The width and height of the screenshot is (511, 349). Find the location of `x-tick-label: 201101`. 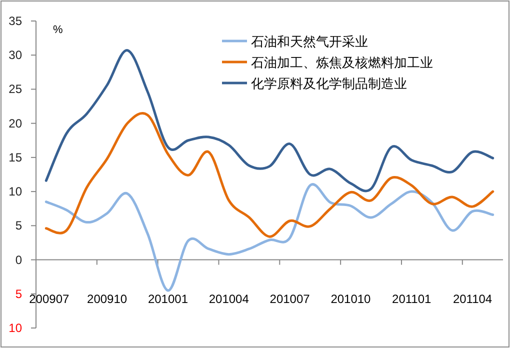

x-tick-label: 201101 is located at coordinates (412, 299).